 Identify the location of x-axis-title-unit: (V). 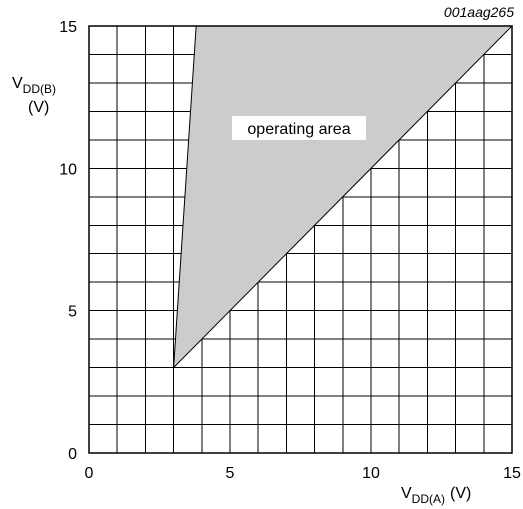
(460, 493).